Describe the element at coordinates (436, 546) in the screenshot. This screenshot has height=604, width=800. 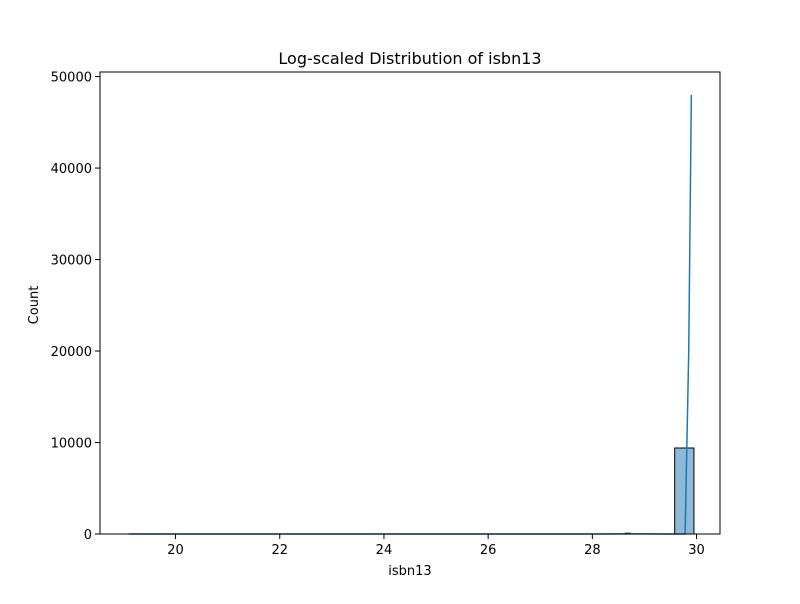
I see `x-axis: 20 22 24 26 28 30` at that location.